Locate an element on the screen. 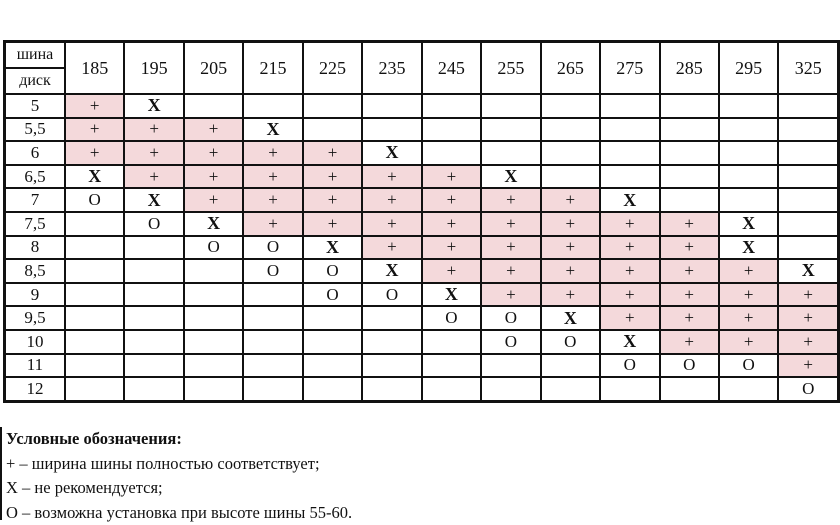  row-header: 6,5 is located at coordinates (35, 177).